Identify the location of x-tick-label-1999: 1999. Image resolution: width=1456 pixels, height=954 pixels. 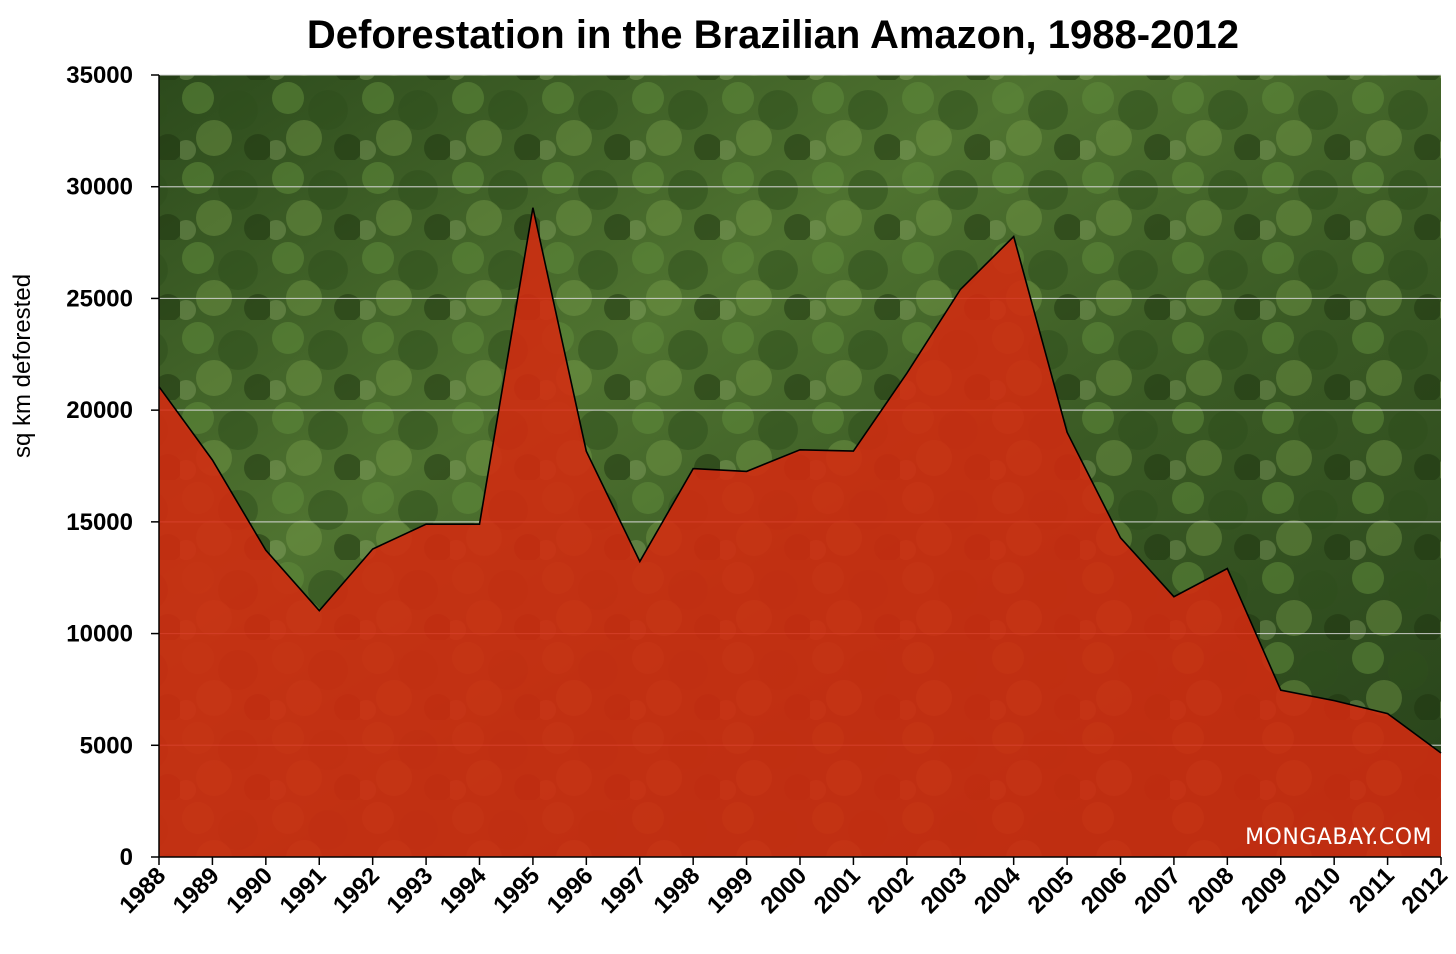
(730, 890).